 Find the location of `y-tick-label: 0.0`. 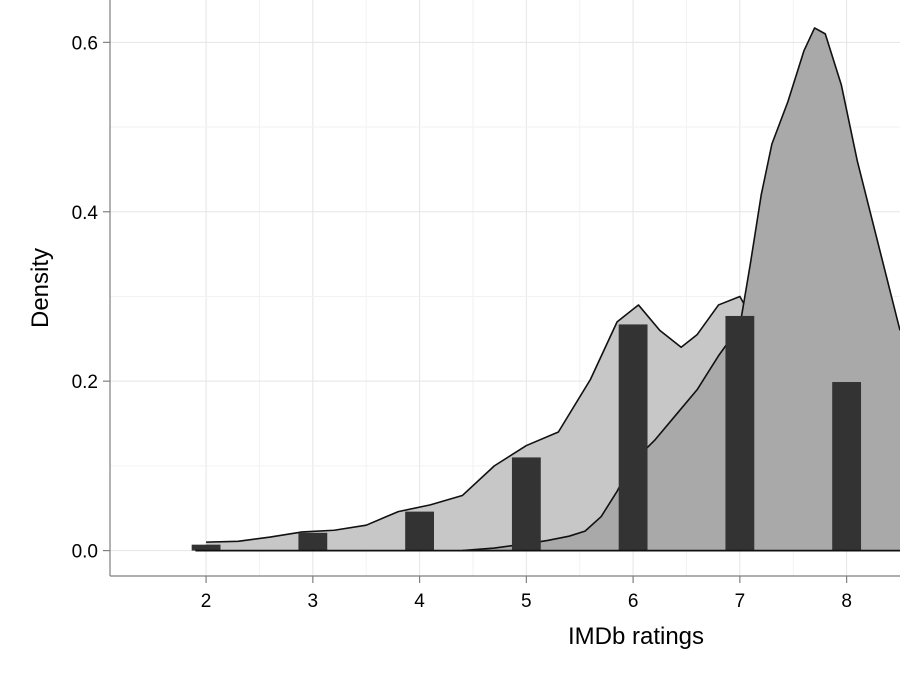

y-tick-label: 0.0 is located at coordinates (85, 552).